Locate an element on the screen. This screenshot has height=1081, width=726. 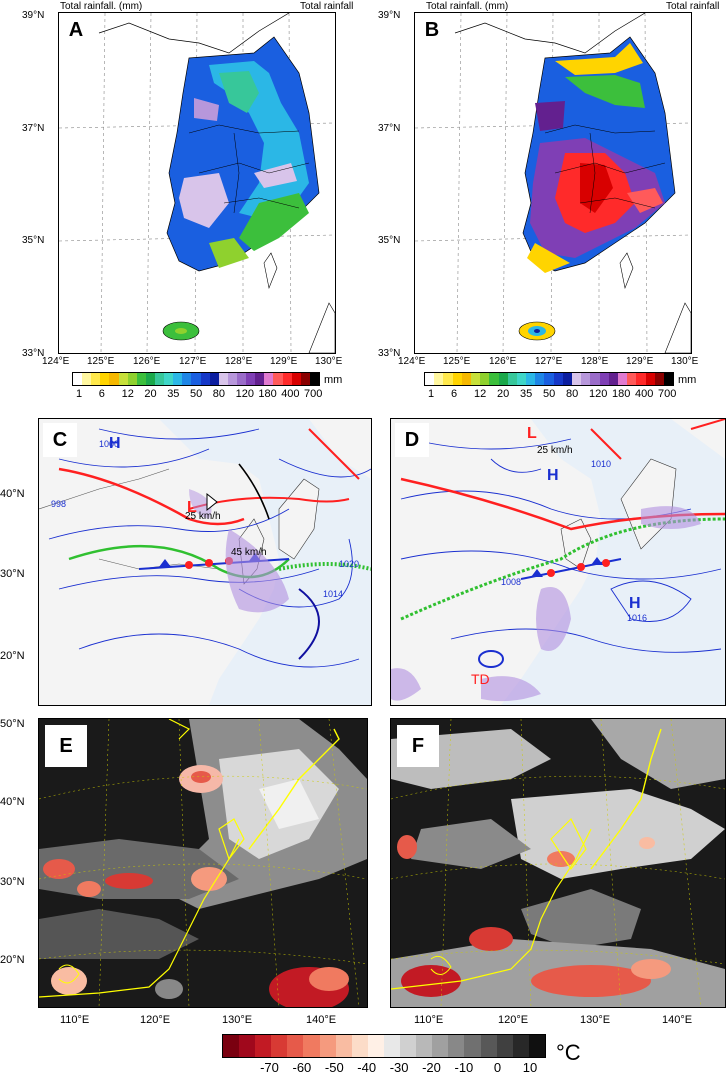
colorbar-tick-label: -60 is located at coordinates (302, 1067).